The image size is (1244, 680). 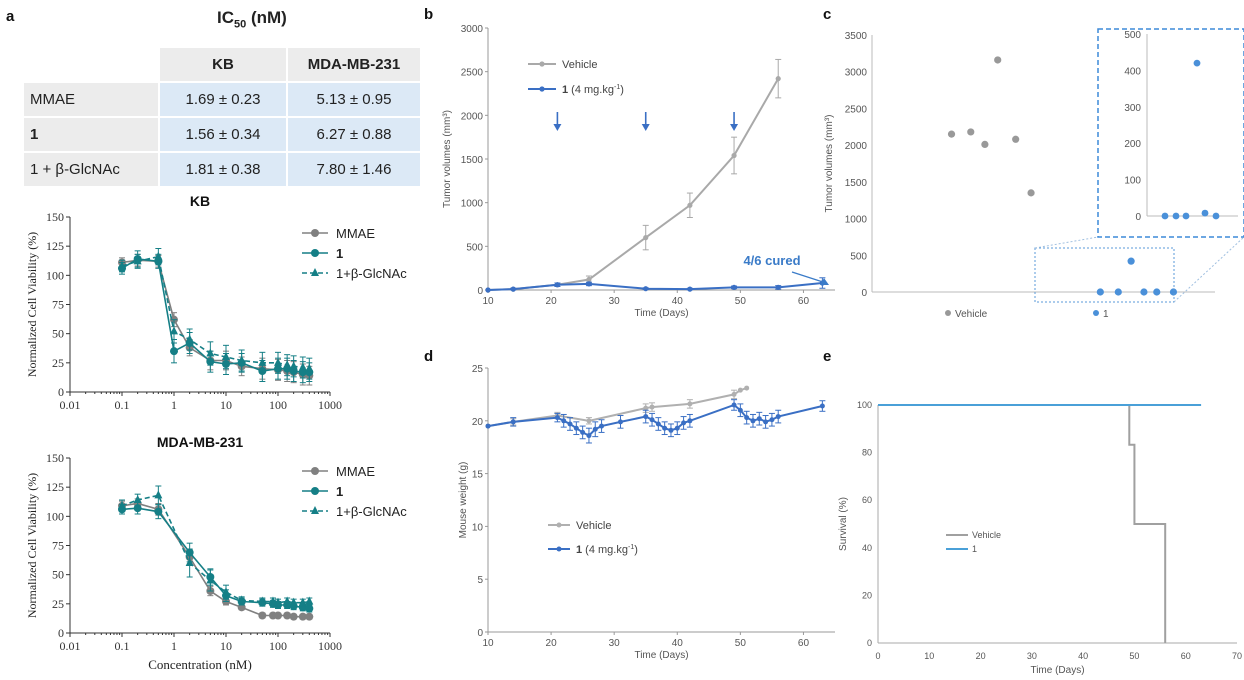 What do you see at coordinates (478, 422) in the screenshot?
I see `y-tick-label: 20` at bounding box center [478, 422].